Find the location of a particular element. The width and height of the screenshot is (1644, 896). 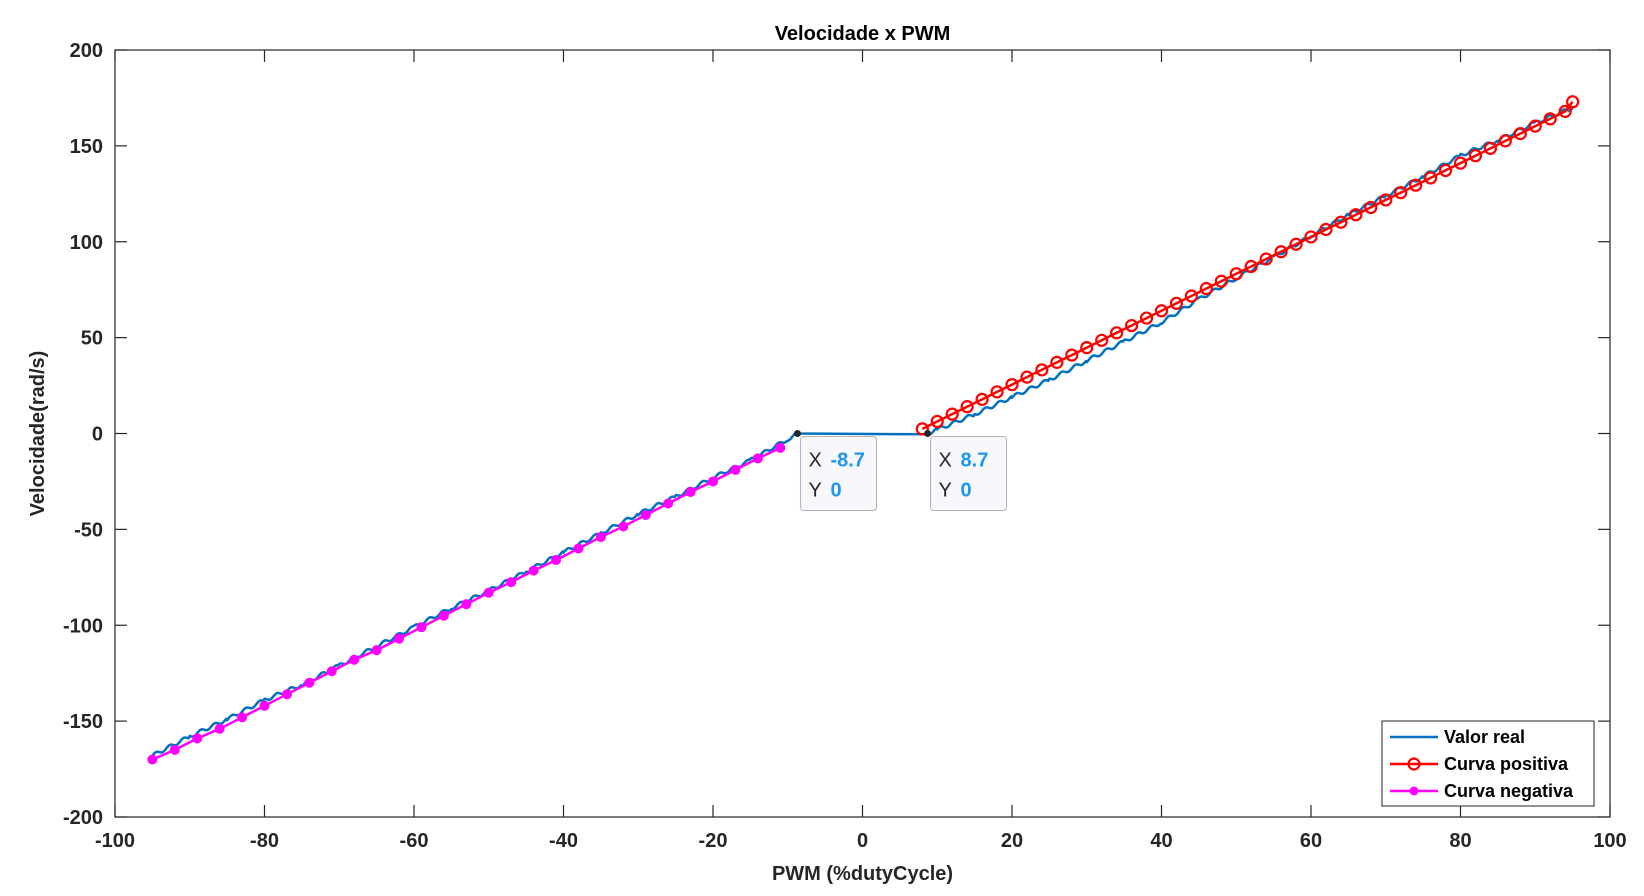

legend-label: Valor real is located at coordinates (1484, 737).